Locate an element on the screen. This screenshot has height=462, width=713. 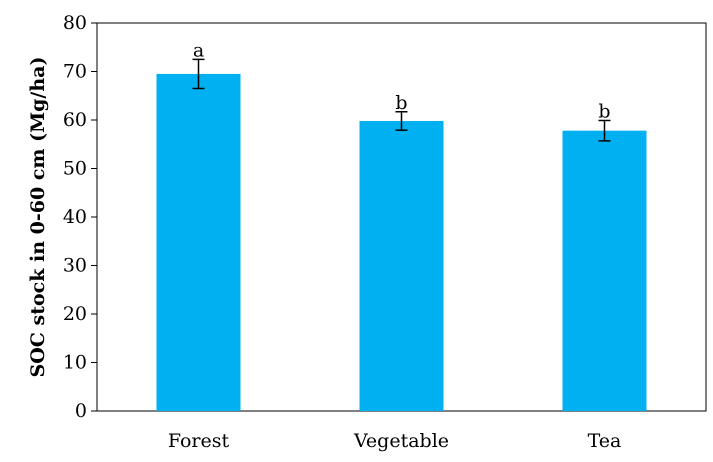
y-axis: 0 10 20 30 40 50 60 70 80 is located at coordinates (80, 217).